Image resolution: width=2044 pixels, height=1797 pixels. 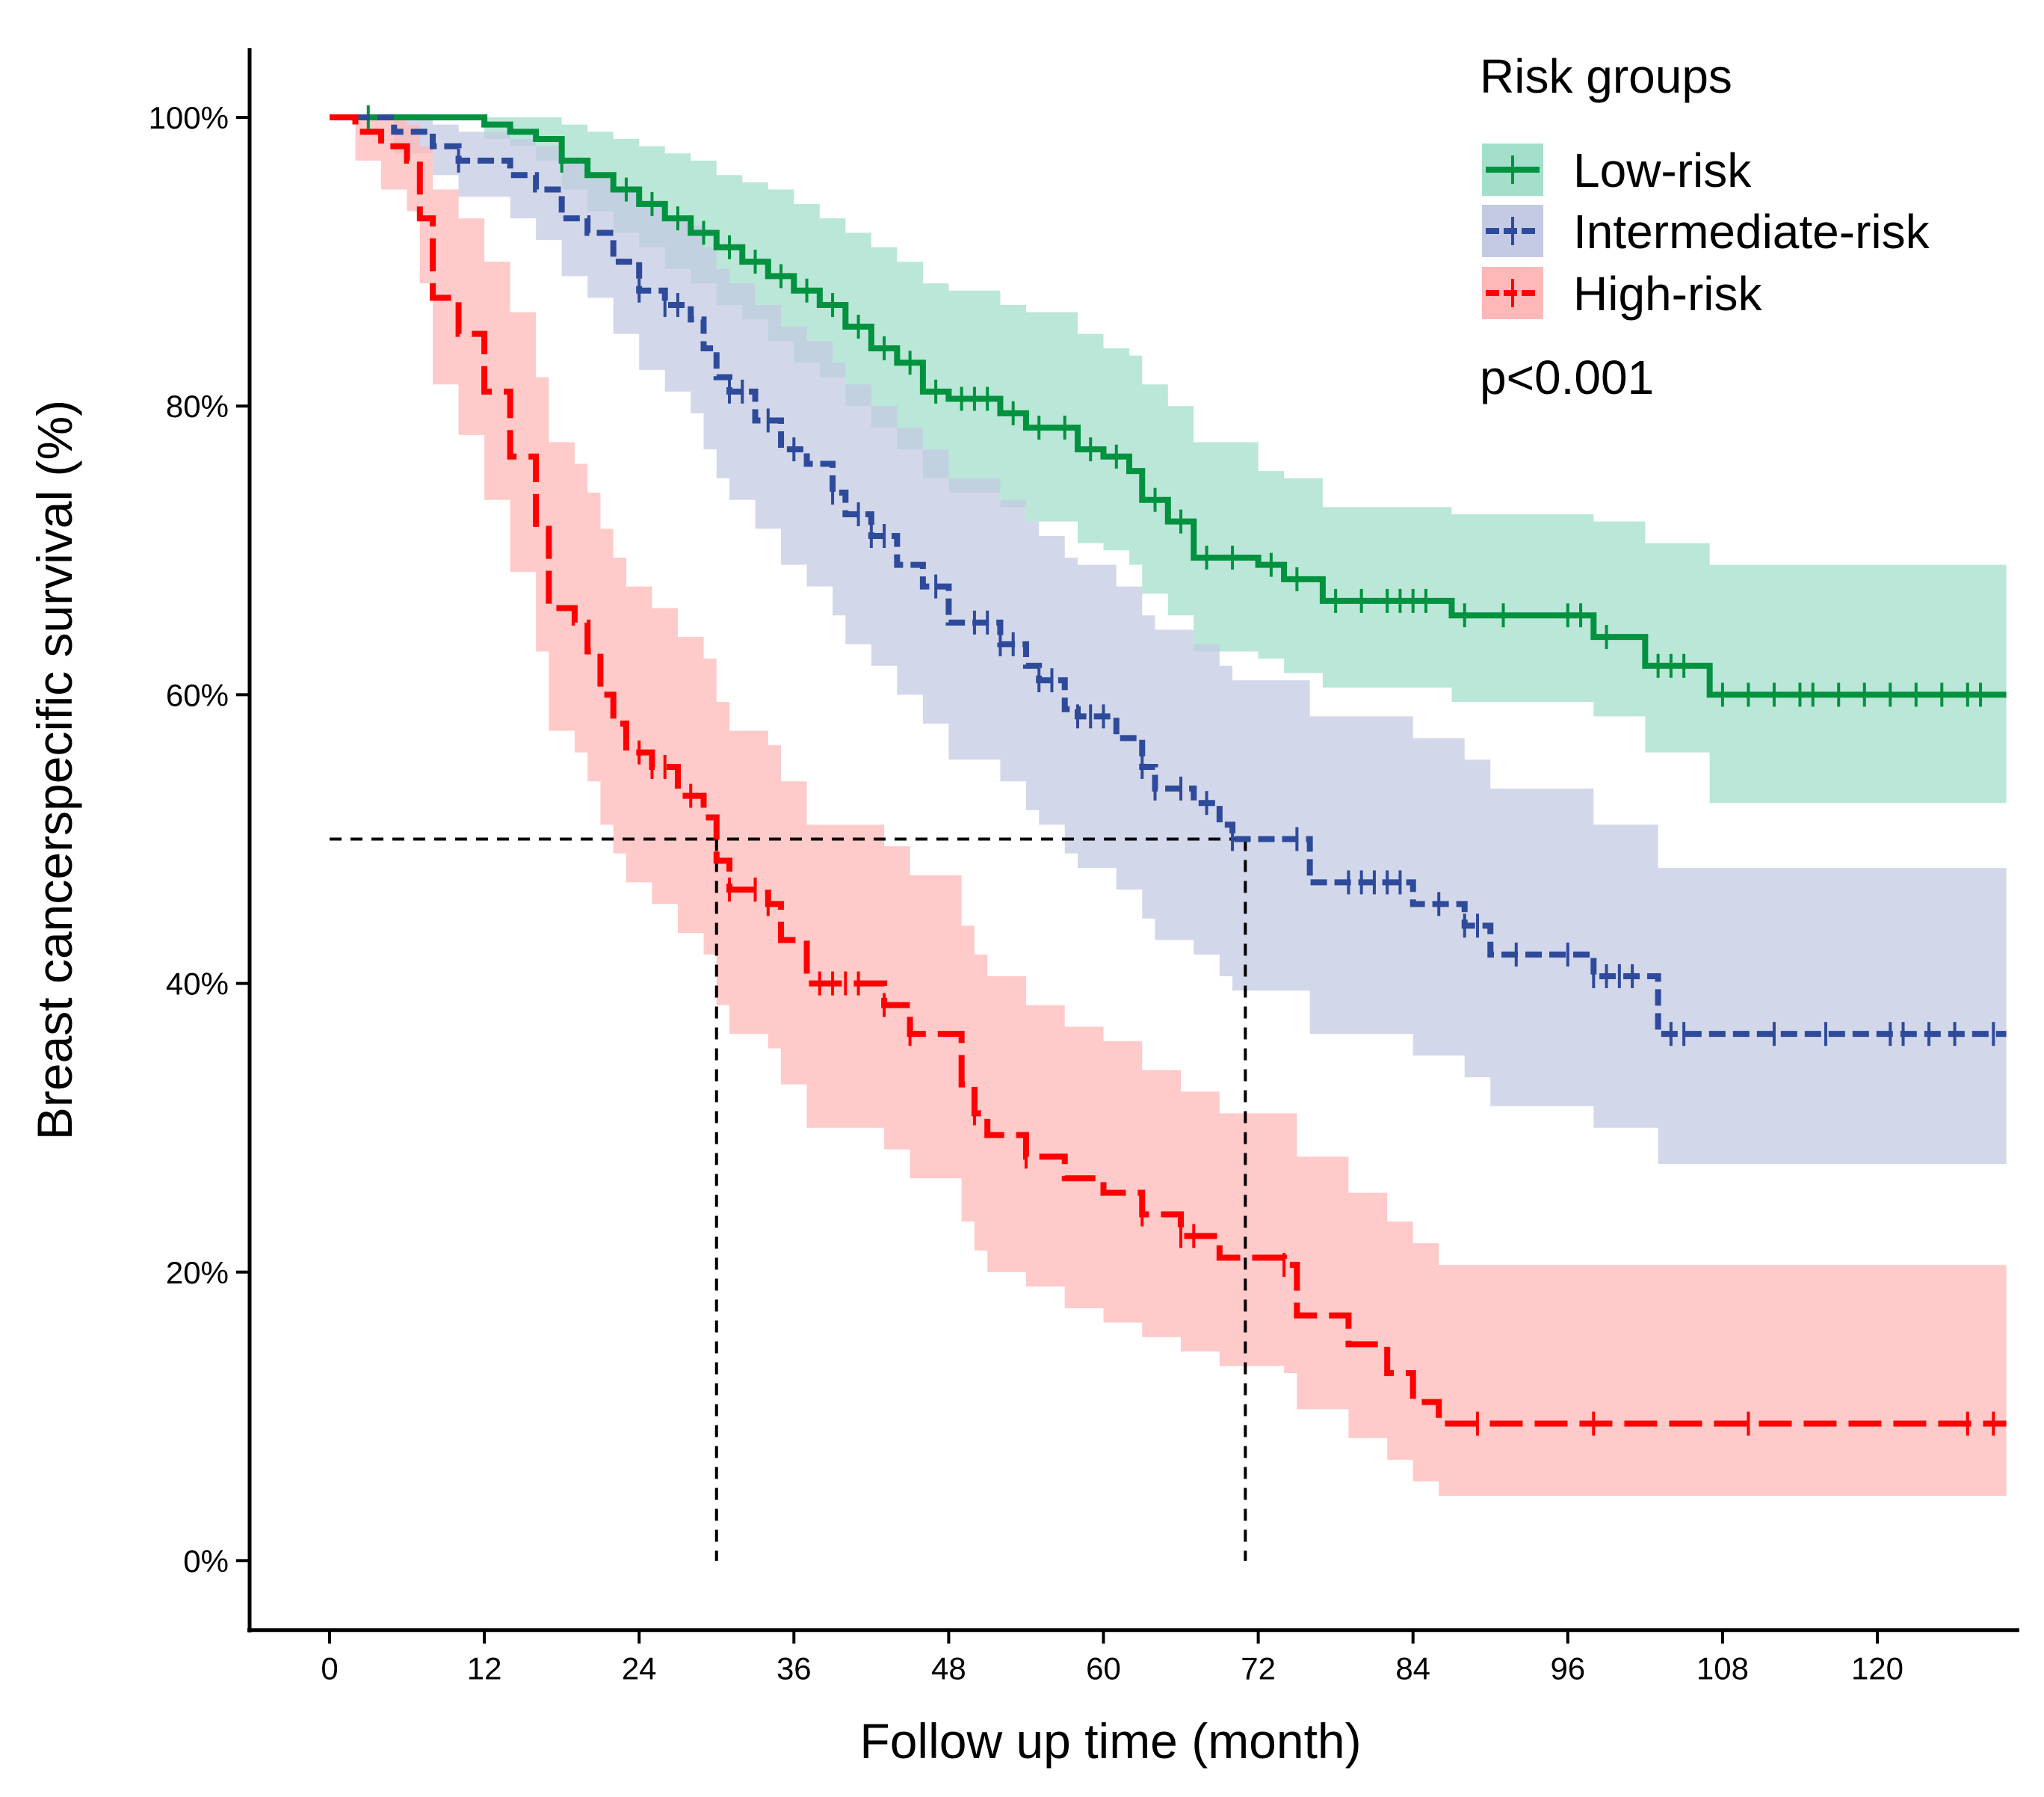 What do you see at coordinates (329, 1668) in the screenshot?
I see `x-tick-label: 0` at bounding box center [329, 1668].